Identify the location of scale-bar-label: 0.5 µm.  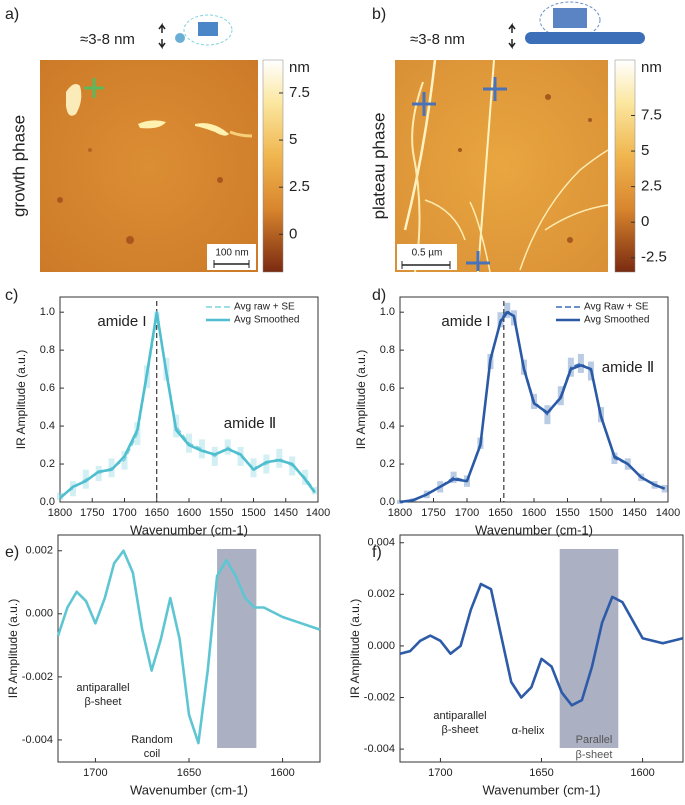
(427, 253).